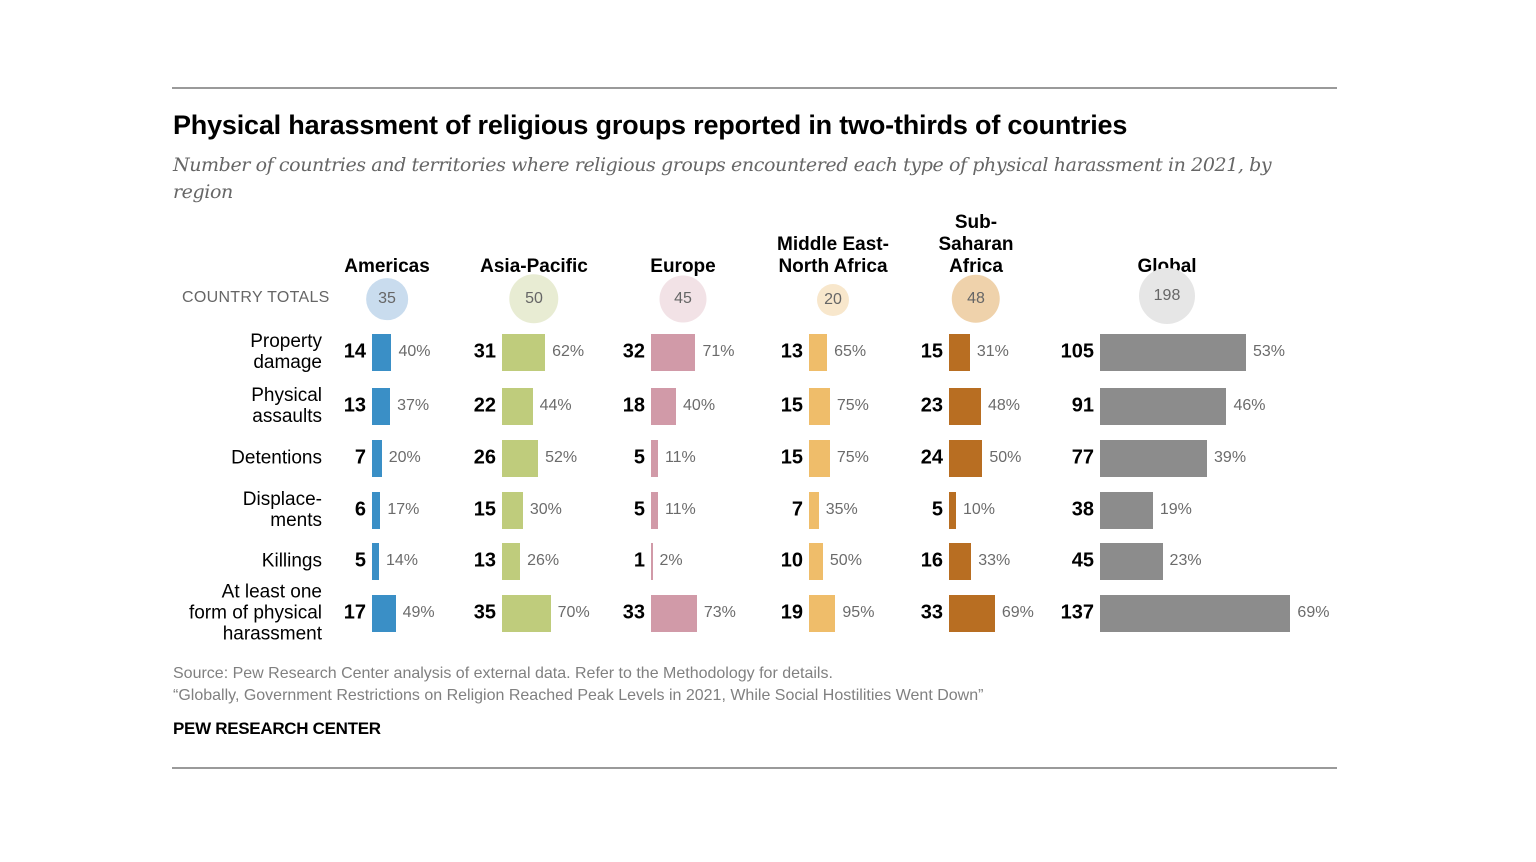  Describe the element at coordinates (683, 266) in the screenshot. I see `region-header-europe: Europe` at that location.